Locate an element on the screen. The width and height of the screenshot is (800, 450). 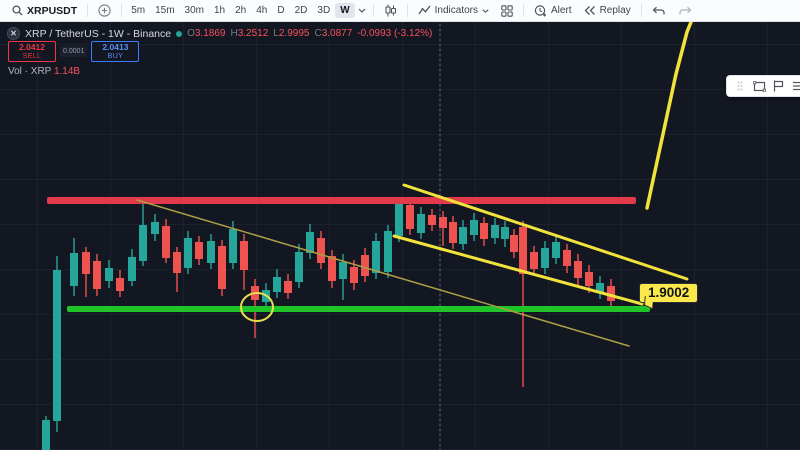
timeframe-W: W is located at coordinates (345, 10).